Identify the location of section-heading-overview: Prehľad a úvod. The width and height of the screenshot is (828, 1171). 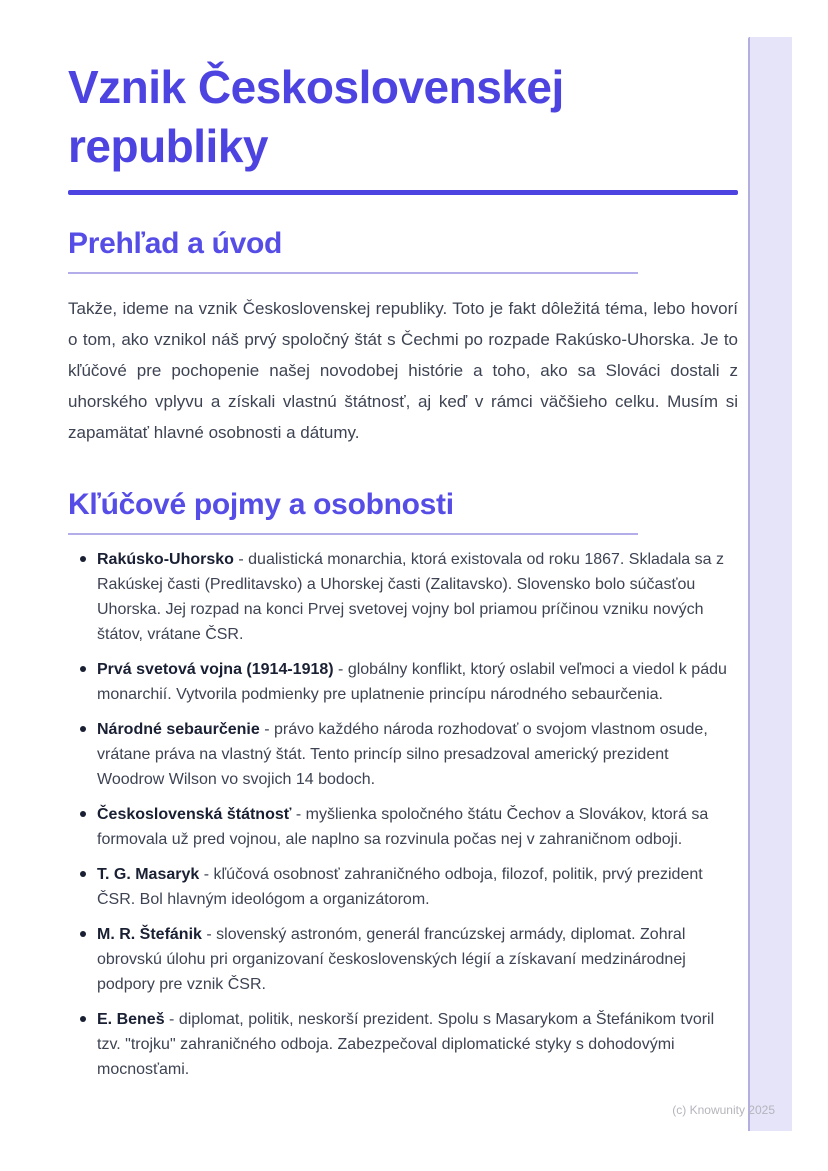
(175, 243).